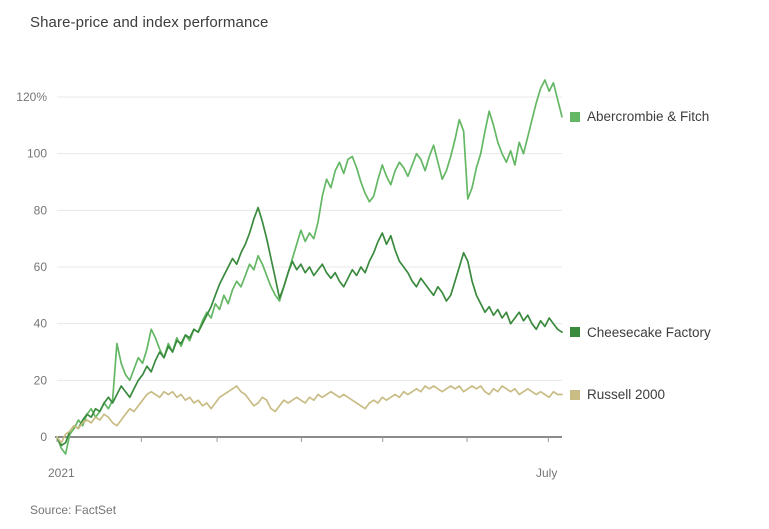 Image resolution: width=769 pixels, height=529 pixels. What do you see at coordinates (575, 116) in the screenshot?
I see `legend-swatch-abercrombie` at bounding box center [575, 116].